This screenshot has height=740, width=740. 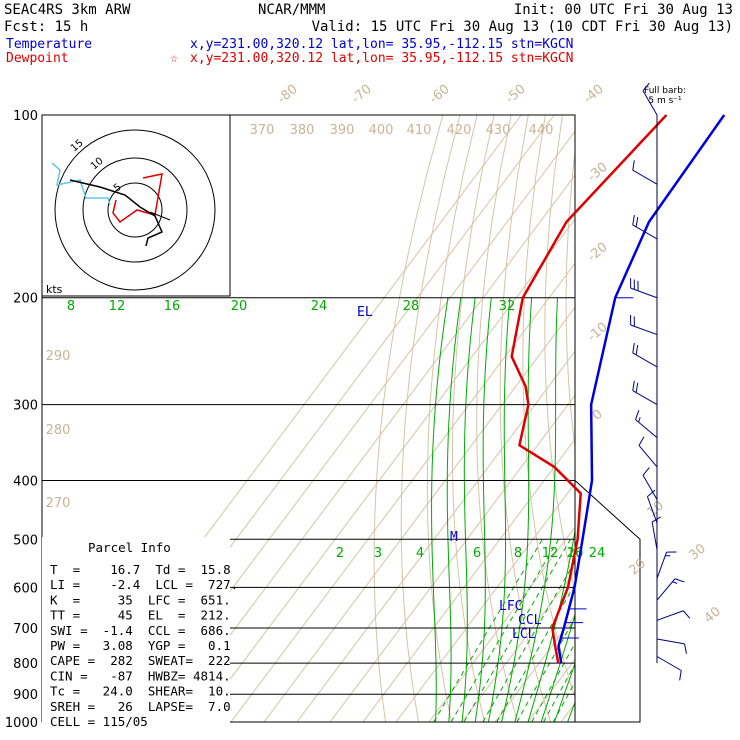 What do you see at coordinates (21, 723) in the screenshot?
I see `pressure-label: 1000` at bounding box center [21, 723].